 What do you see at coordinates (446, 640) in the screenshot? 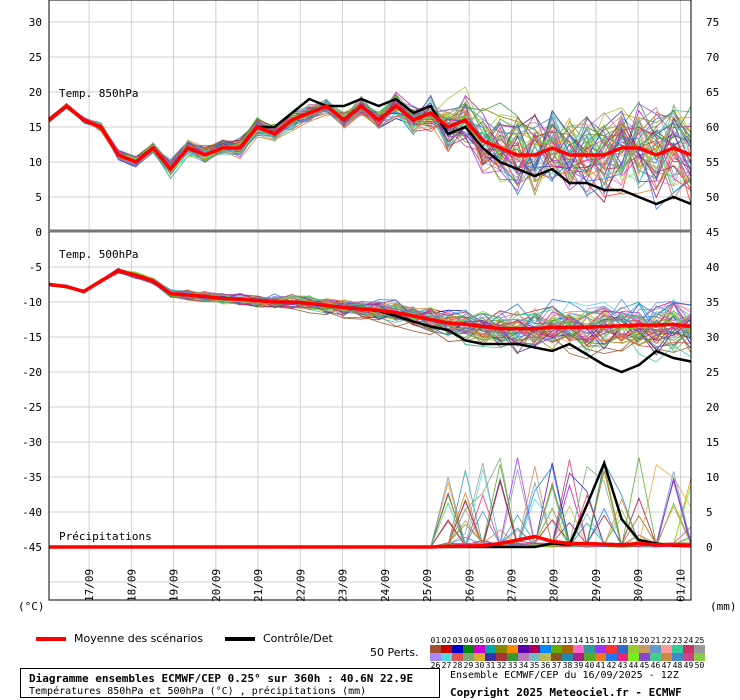
I see `perts-number: 02` at bounding box center [446, 640].